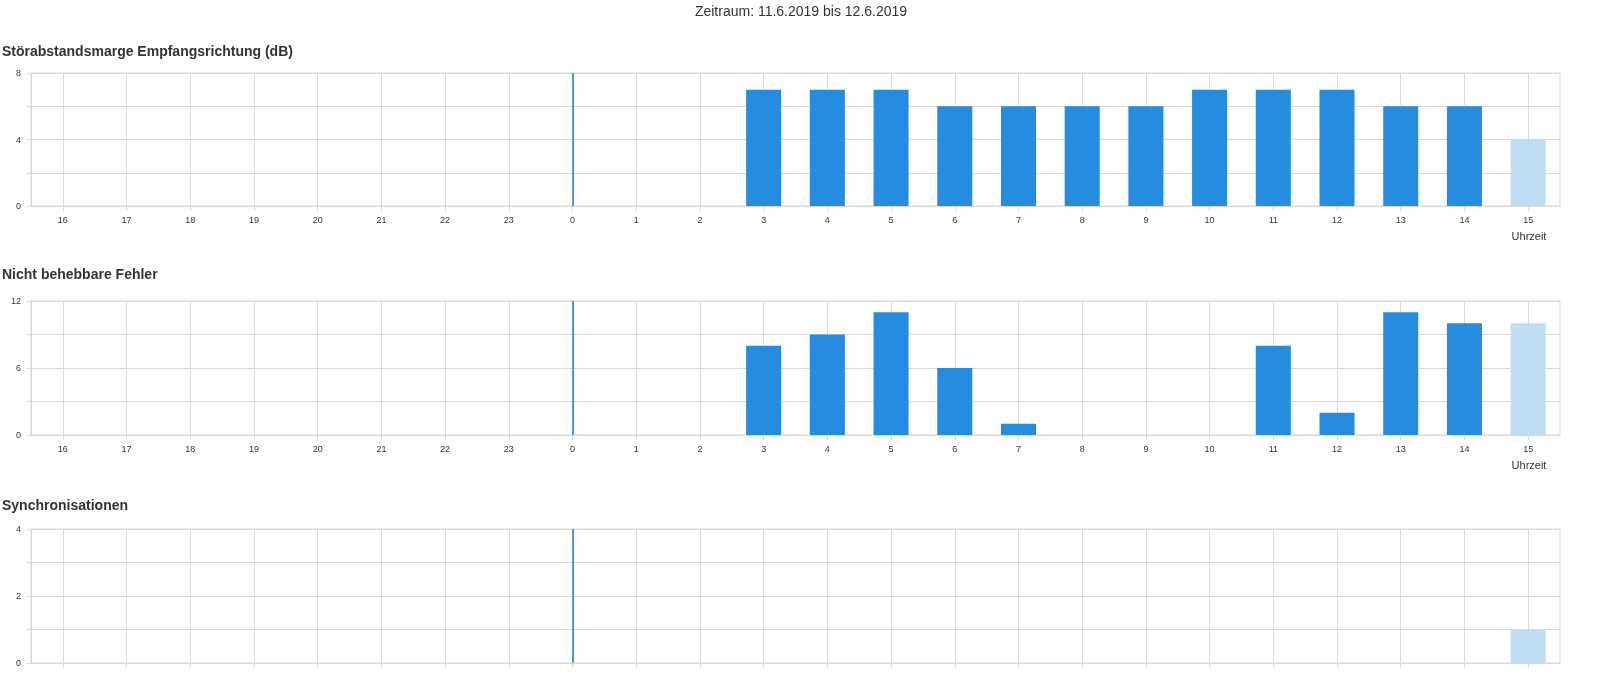 The image size is (1602, 676). I want to click on y-tick-label: 6, so click(18, 368).